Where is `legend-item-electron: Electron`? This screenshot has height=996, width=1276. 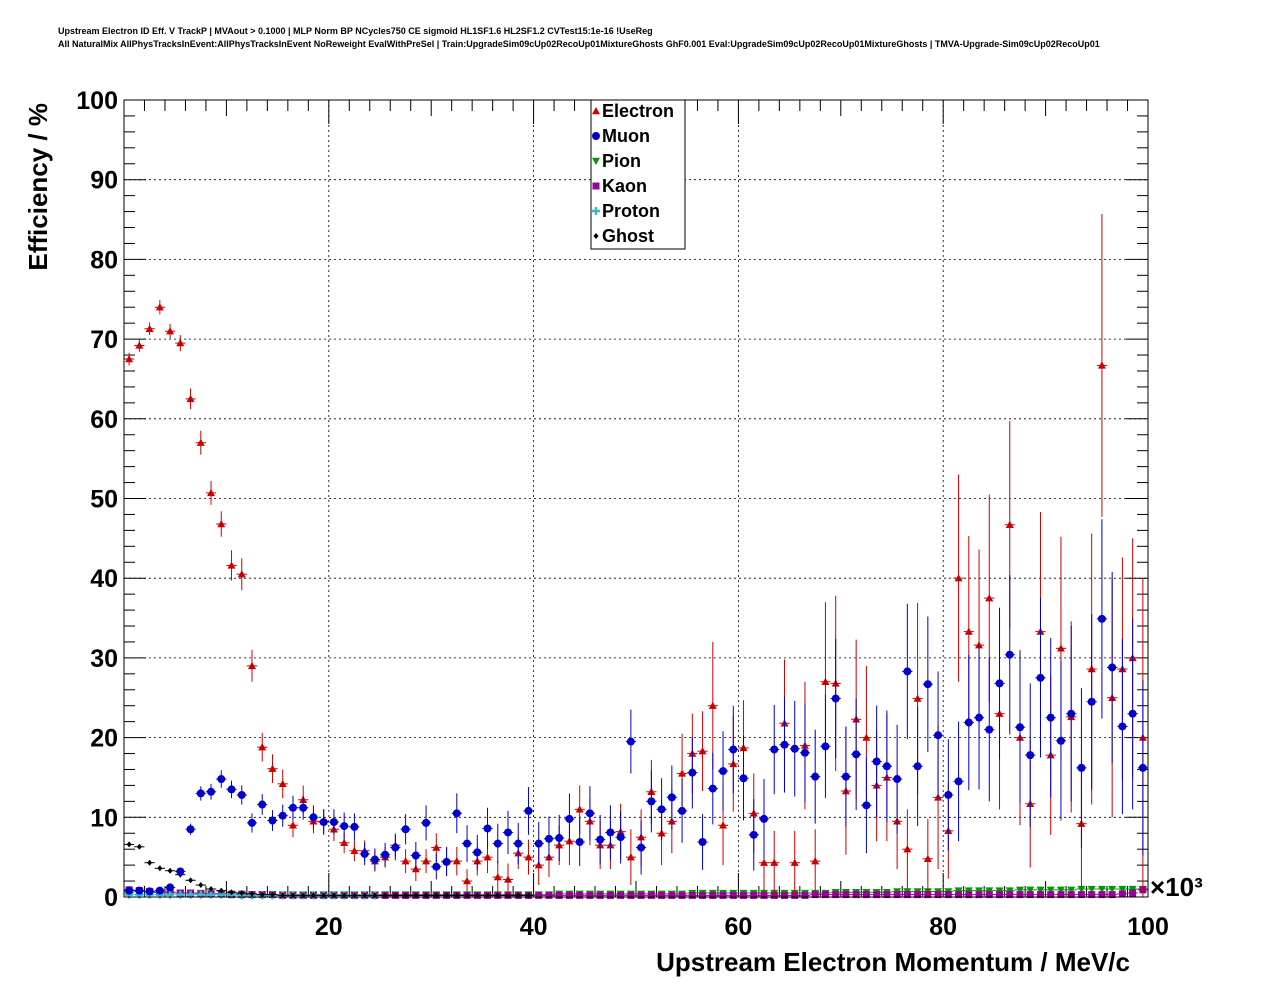 legend-item-electron: Electron is located at coordinates (633, 111).